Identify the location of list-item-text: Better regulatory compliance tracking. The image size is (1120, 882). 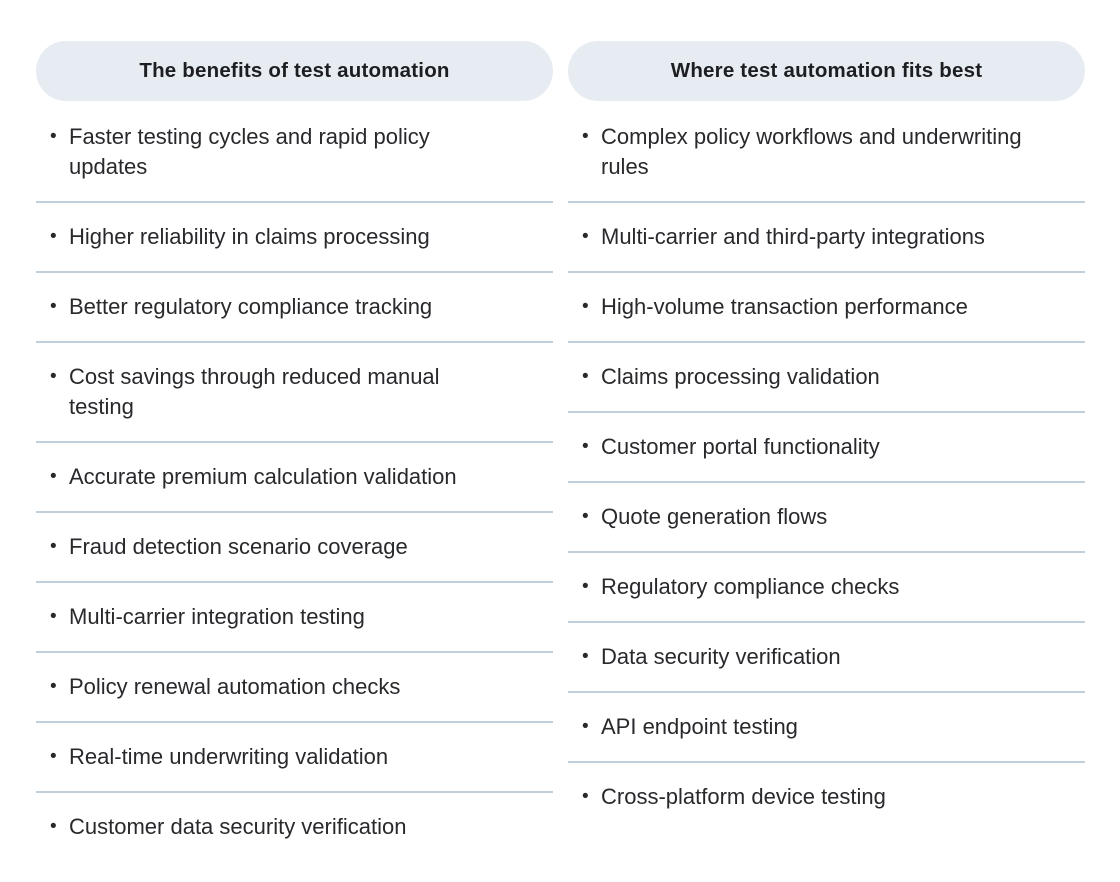
(251, 306).